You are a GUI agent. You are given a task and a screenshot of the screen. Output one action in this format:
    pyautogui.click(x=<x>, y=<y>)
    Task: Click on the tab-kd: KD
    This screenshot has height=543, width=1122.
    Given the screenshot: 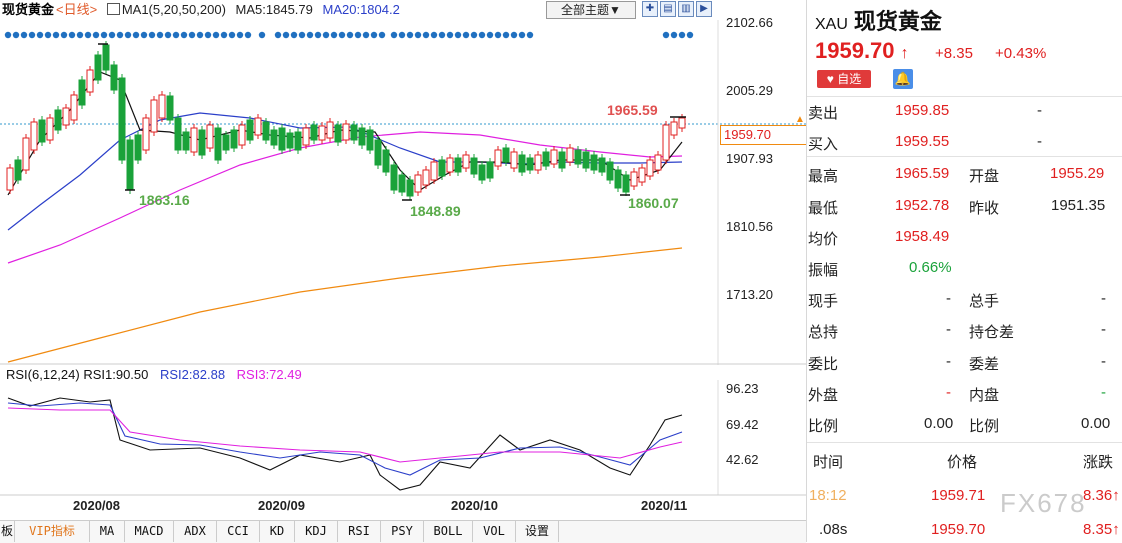 What is the action you would take?
    pyautogui.click(x=277, y=531)
    